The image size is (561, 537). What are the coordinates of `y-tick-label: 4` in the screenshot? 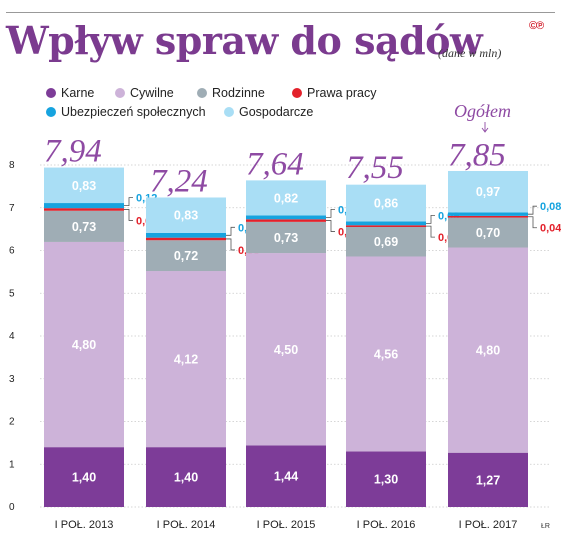 It's located at (12, 336).